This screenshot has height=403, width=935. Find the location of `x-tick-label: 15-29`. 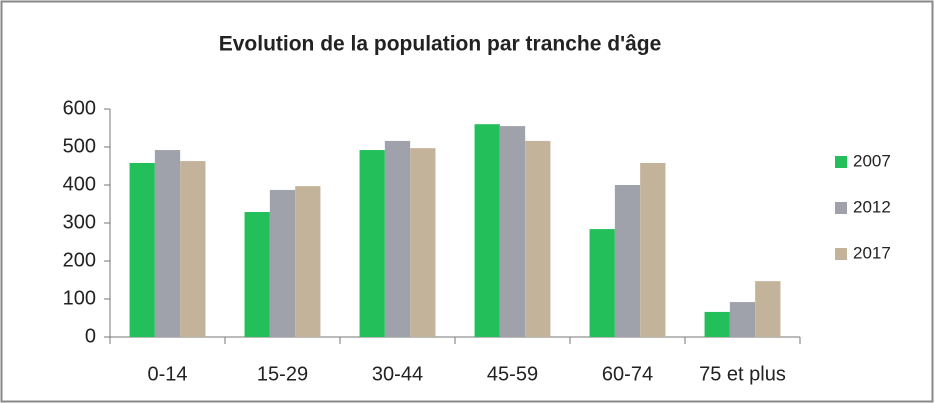

x-tick-label: 15-29 is located at coordinates (282, 374).